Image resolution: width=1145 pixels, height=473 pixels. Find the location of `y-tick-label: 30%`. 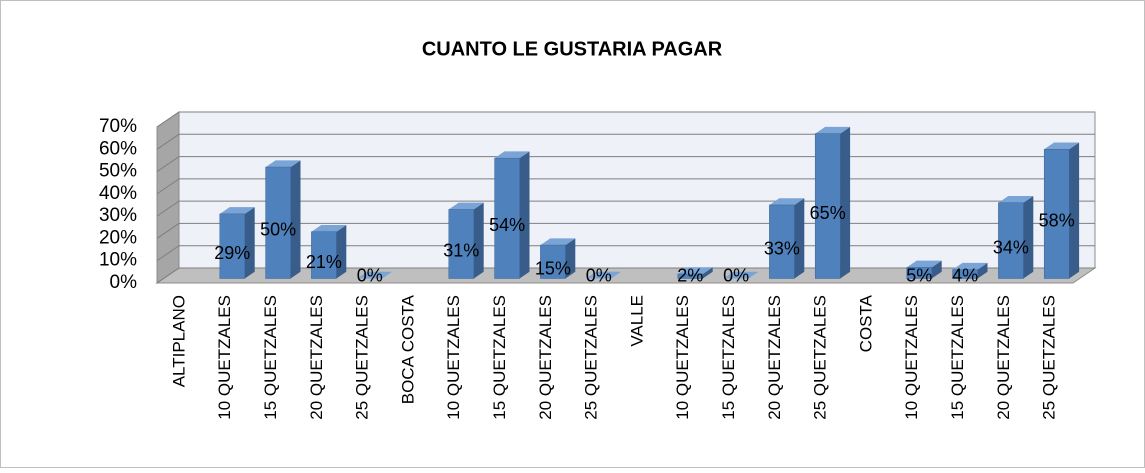

y-tick-label: 30% is located at coordinates (118, 215).